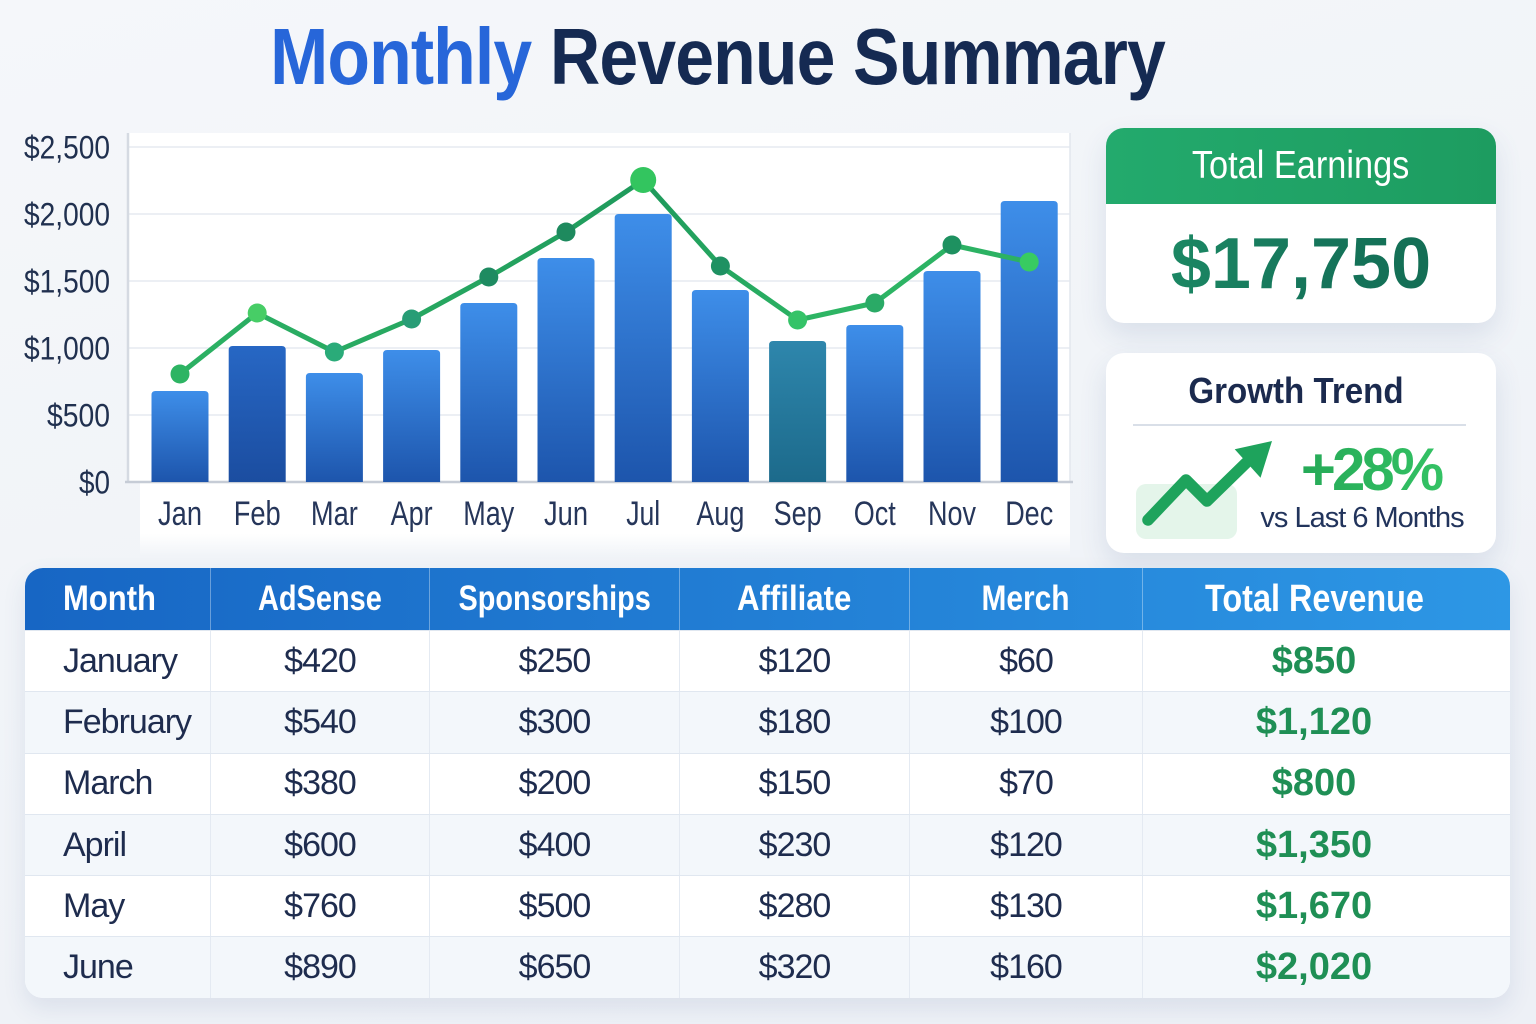  I want to click on svg-text: $500, so click(78, 415).